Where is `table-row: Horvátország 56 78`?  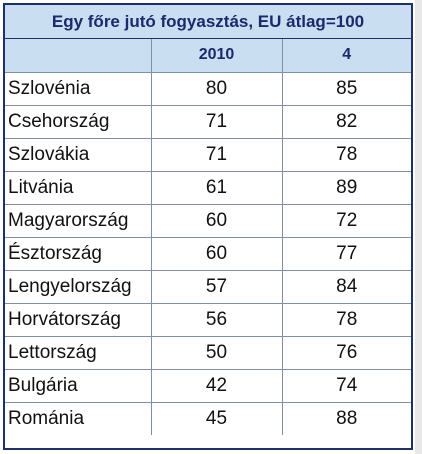 table-row: Horvátország 56 78 is located at coordinates (208, 319).